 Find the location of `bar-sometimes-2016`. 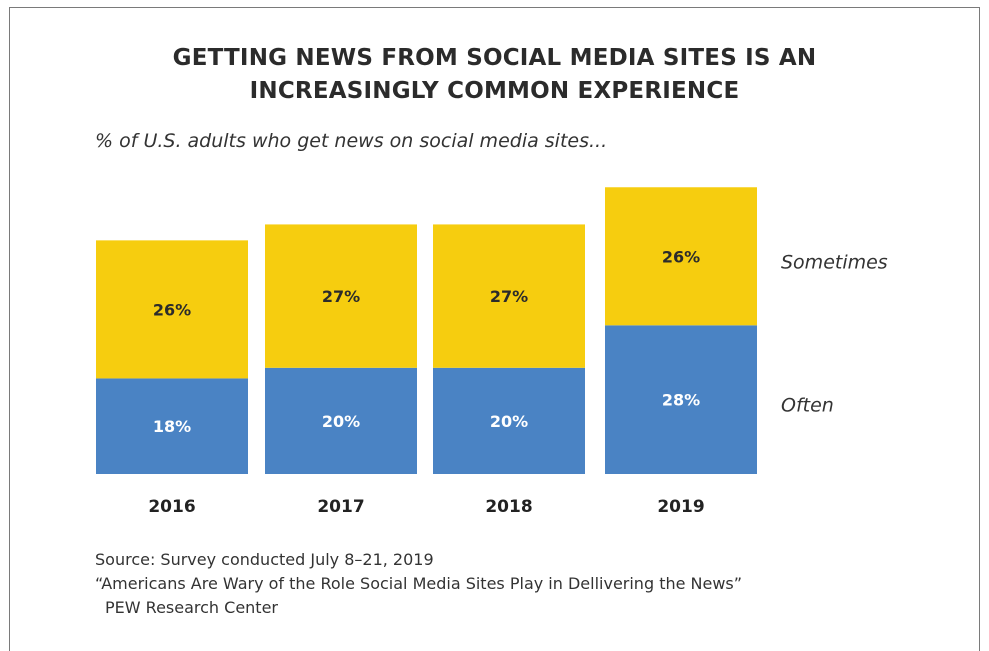

bar-sometimes-2016 is located at coordinates (172, 309).